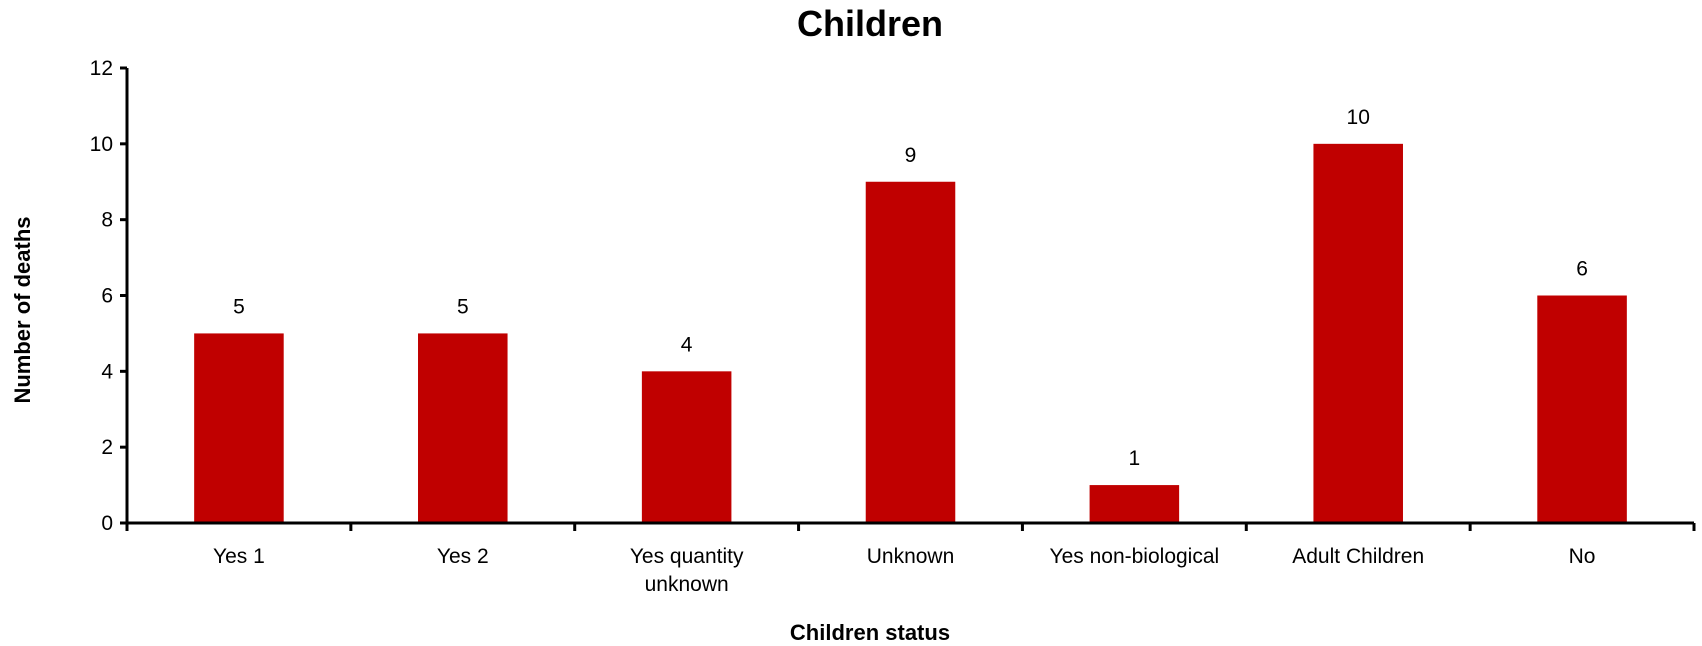 The width and height of the screenshot is (1702, 646). What do you see at coordinates (687, 570) in the screenshot?
I see `x-tick-label-2: Yes quantity unknown` at bounding box center [687, 570].